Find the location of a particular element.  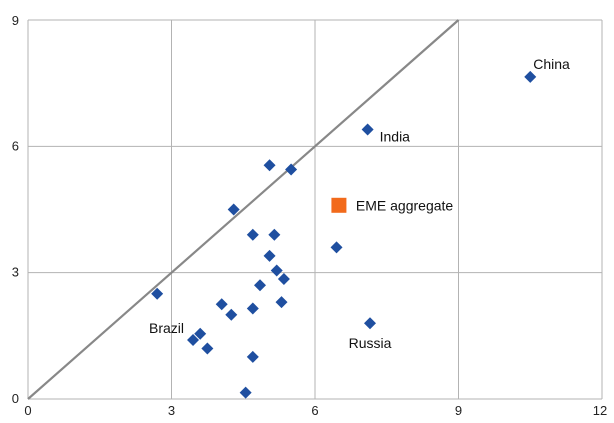

x-tick-label: 3 is located at coordinates (171, 410).